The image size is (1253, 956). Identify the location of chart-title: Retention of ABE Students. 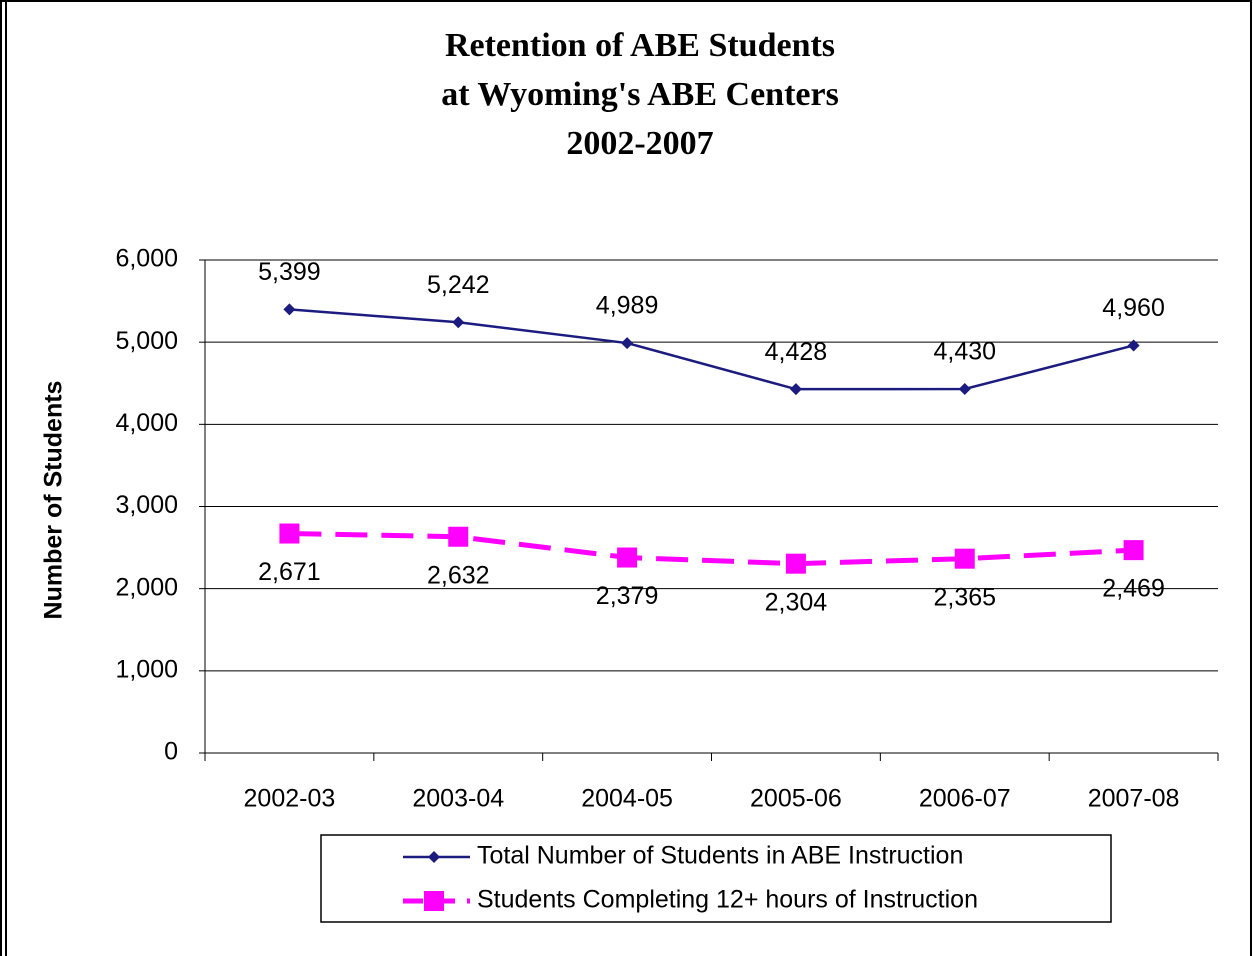
(640, 45).